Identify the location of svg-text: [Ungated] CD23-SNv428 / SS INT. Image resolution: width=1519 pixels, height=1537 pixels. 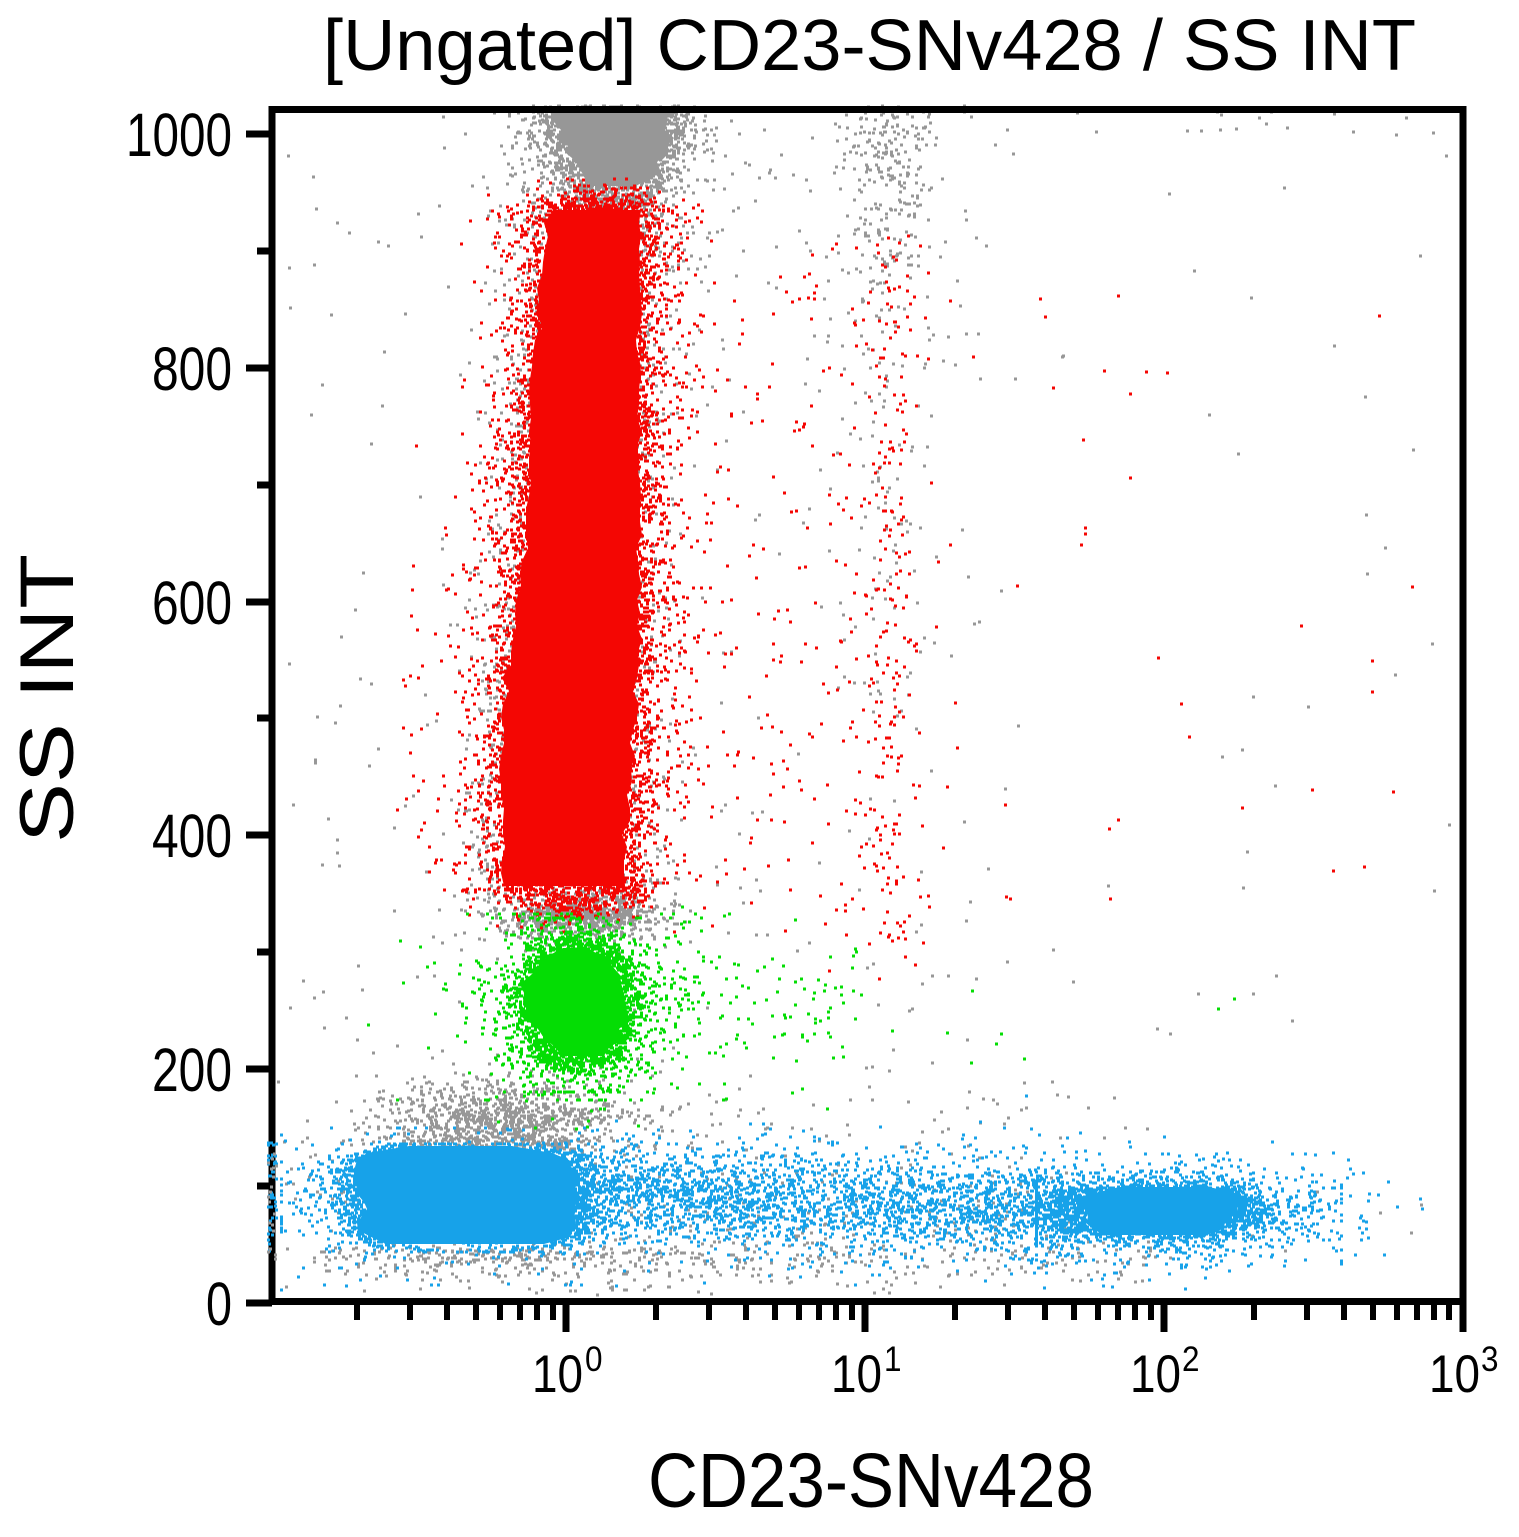
(869, 46).